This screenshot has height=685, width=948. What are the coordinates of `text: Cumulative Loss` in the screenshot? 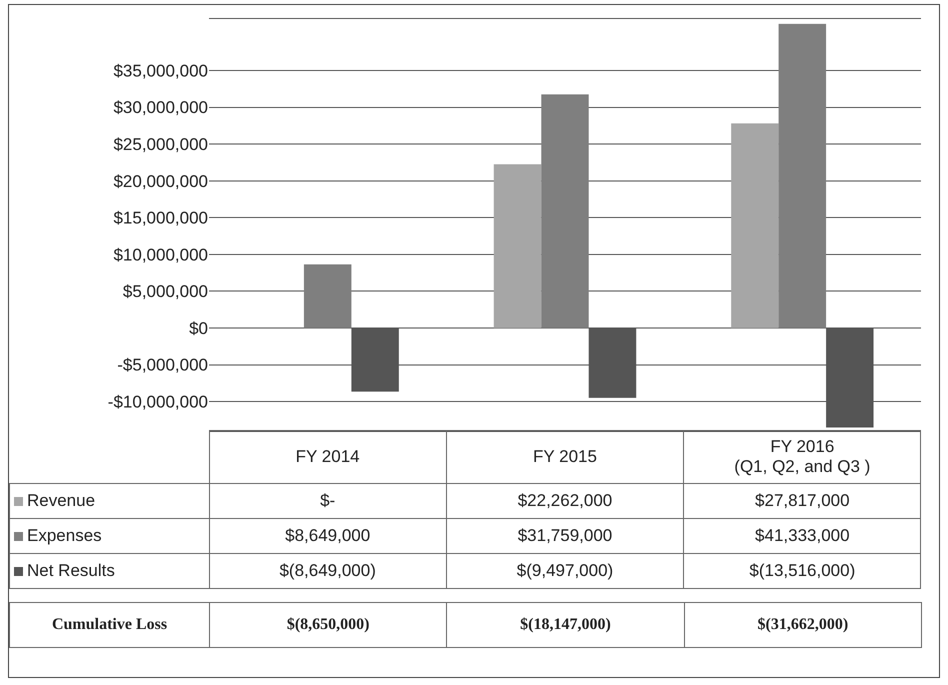 It's located at (110, 625).